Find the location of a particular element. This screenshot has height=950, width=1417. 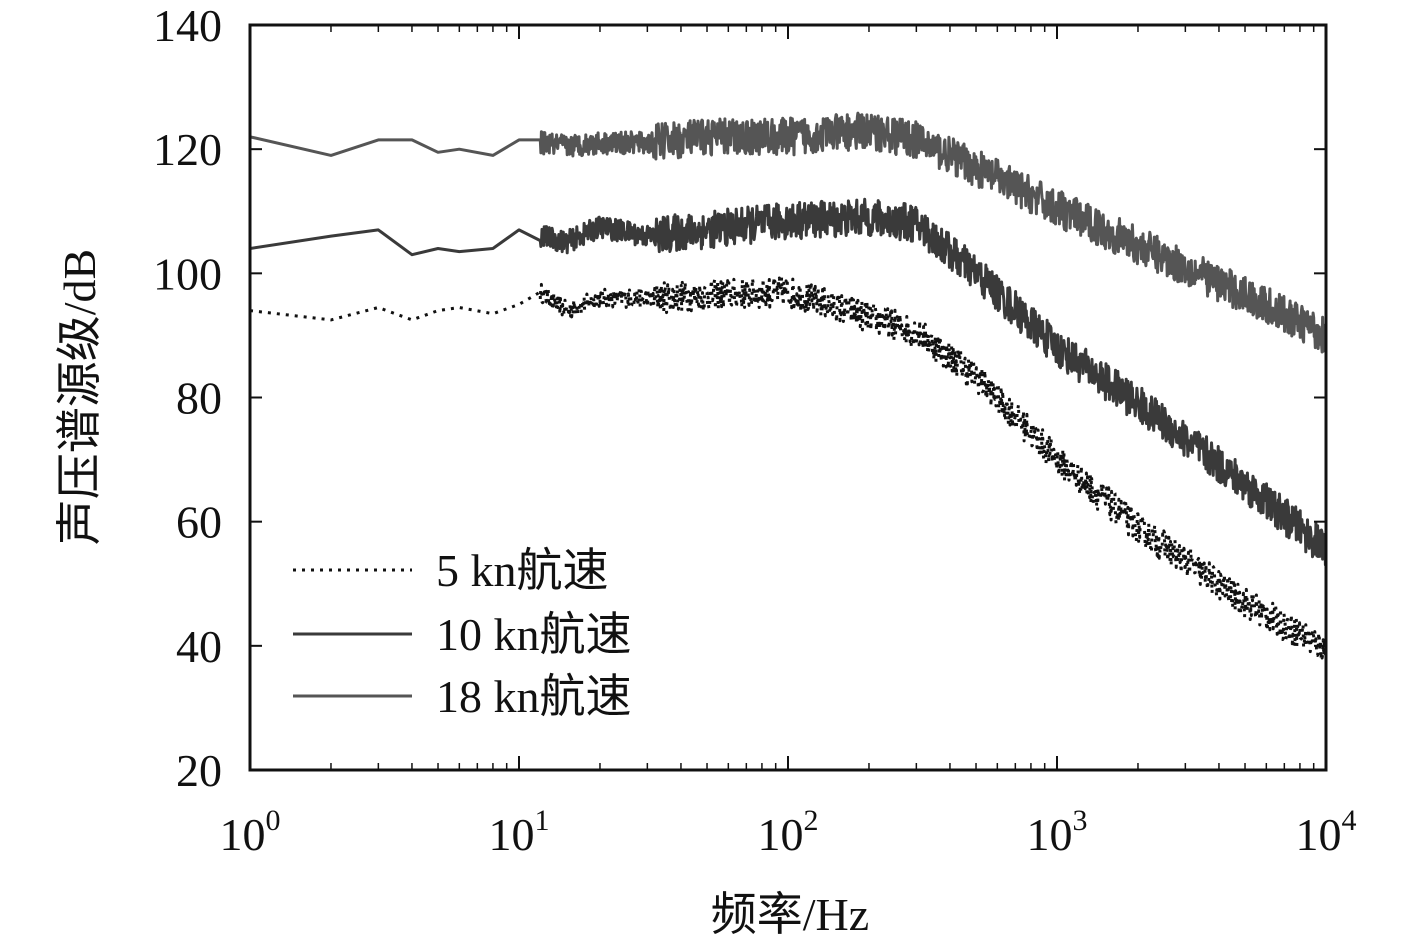

y-tick-label: 140 is located at coordinates (187, 25).